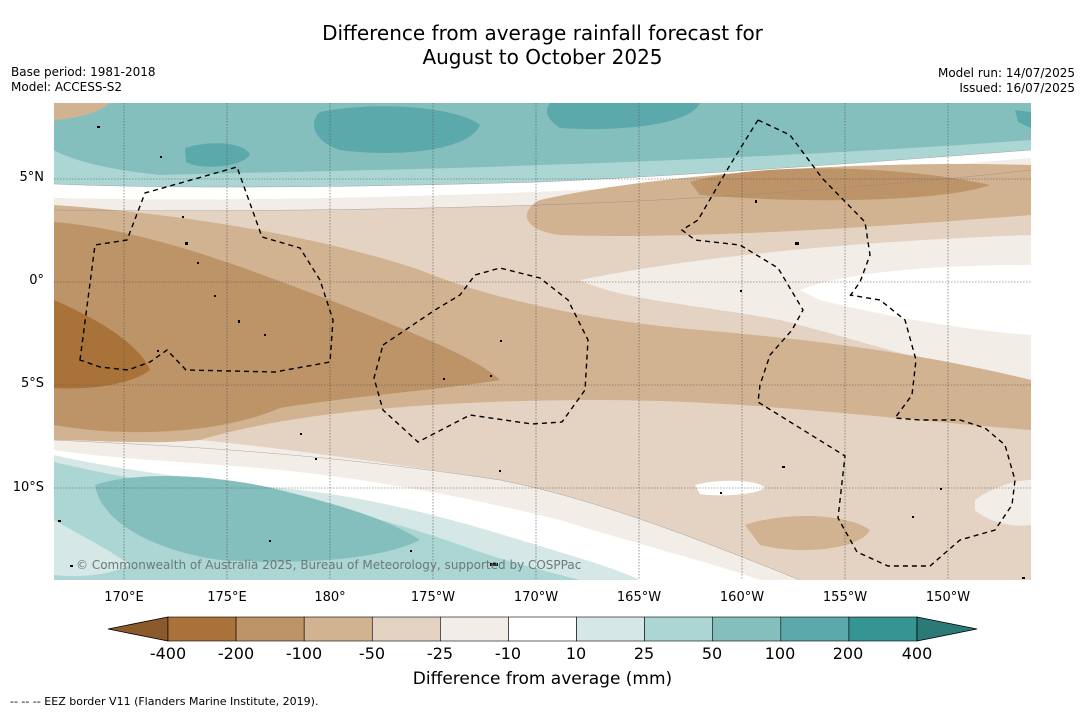 This screenshot has height=713, width=1085. I want to click on base-period: Base period: 1981-2018, so click(83, 72).